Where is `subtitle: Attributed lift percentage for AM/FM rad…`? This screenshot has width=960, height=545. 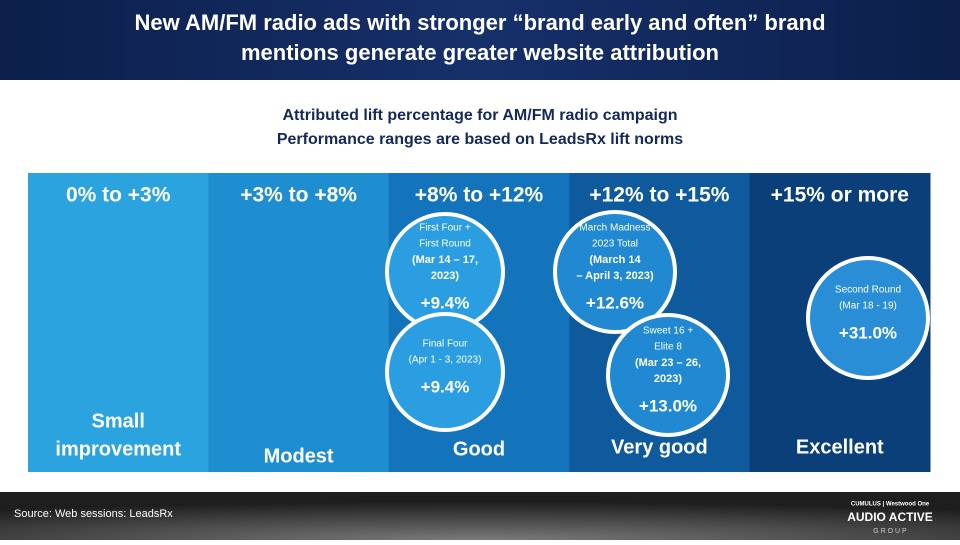
subtitle: Attributed lift percentage for AM/FM rad… is located at coordinates (480, 115).